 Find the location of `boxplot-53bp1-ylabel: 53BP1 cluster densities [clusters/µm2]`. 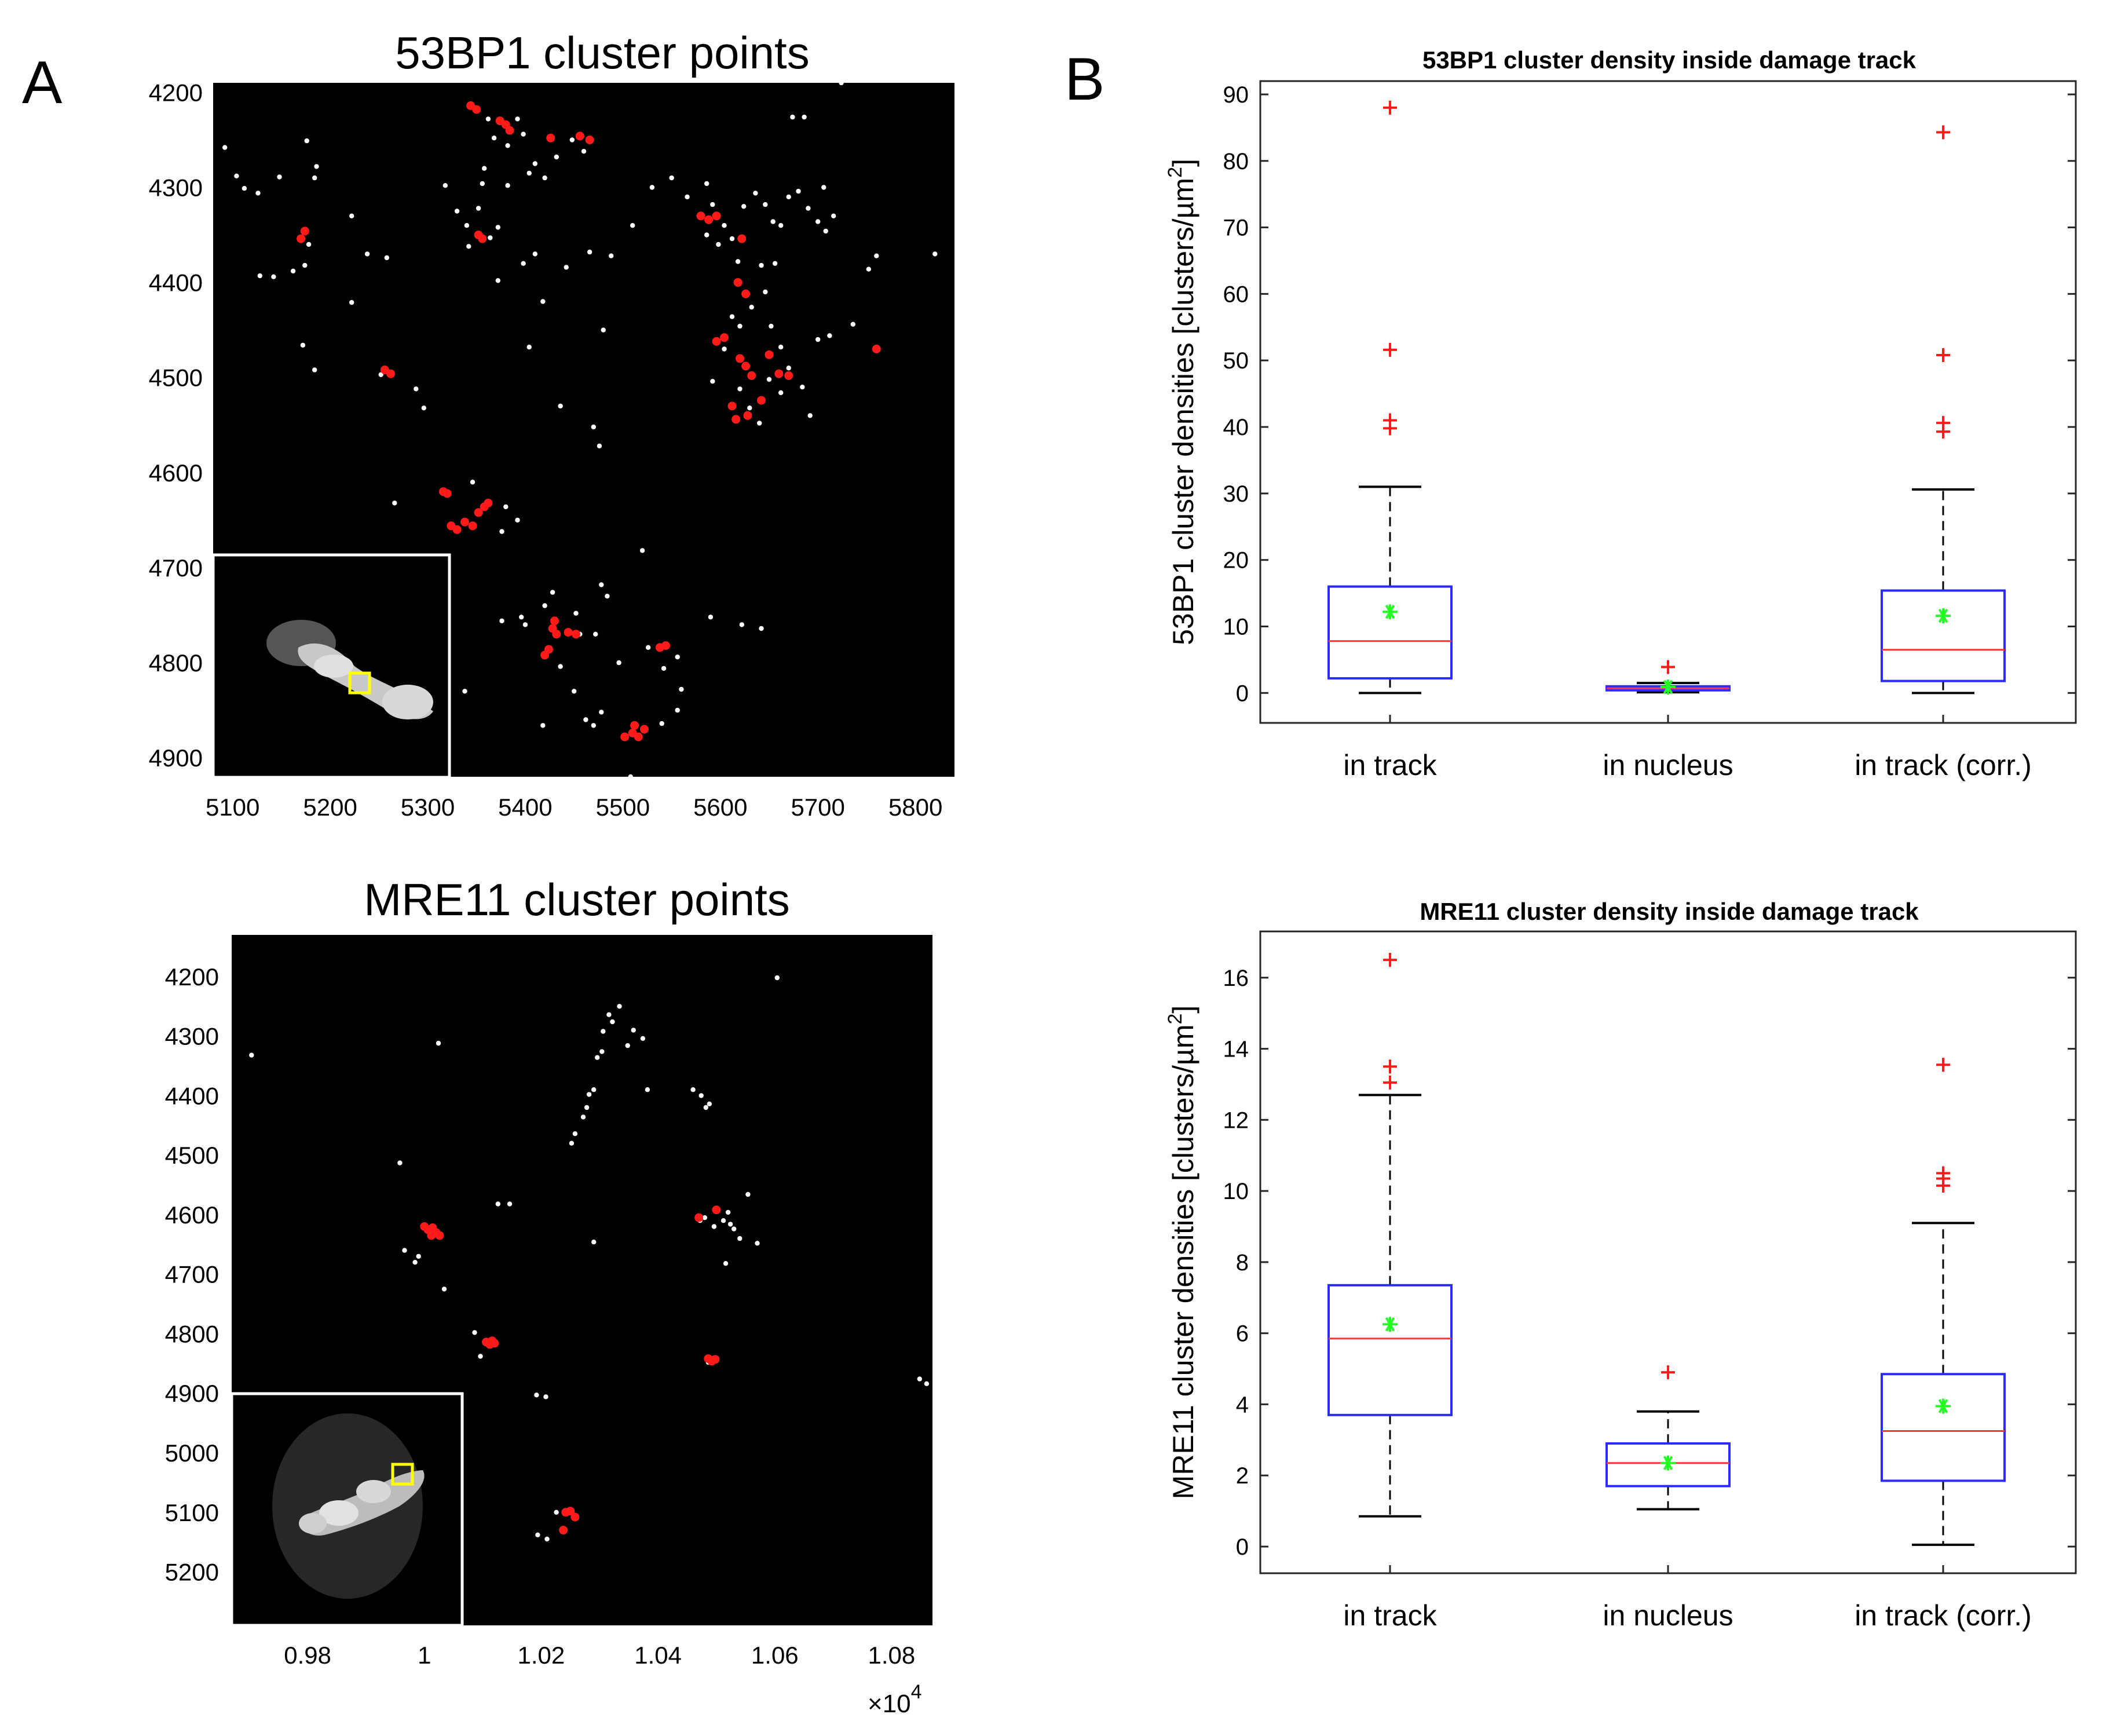

boxplot-53bp1-ylabel: 53BP1 cluster densities [clusters/µm2] is located at coordinates (1181, 402).